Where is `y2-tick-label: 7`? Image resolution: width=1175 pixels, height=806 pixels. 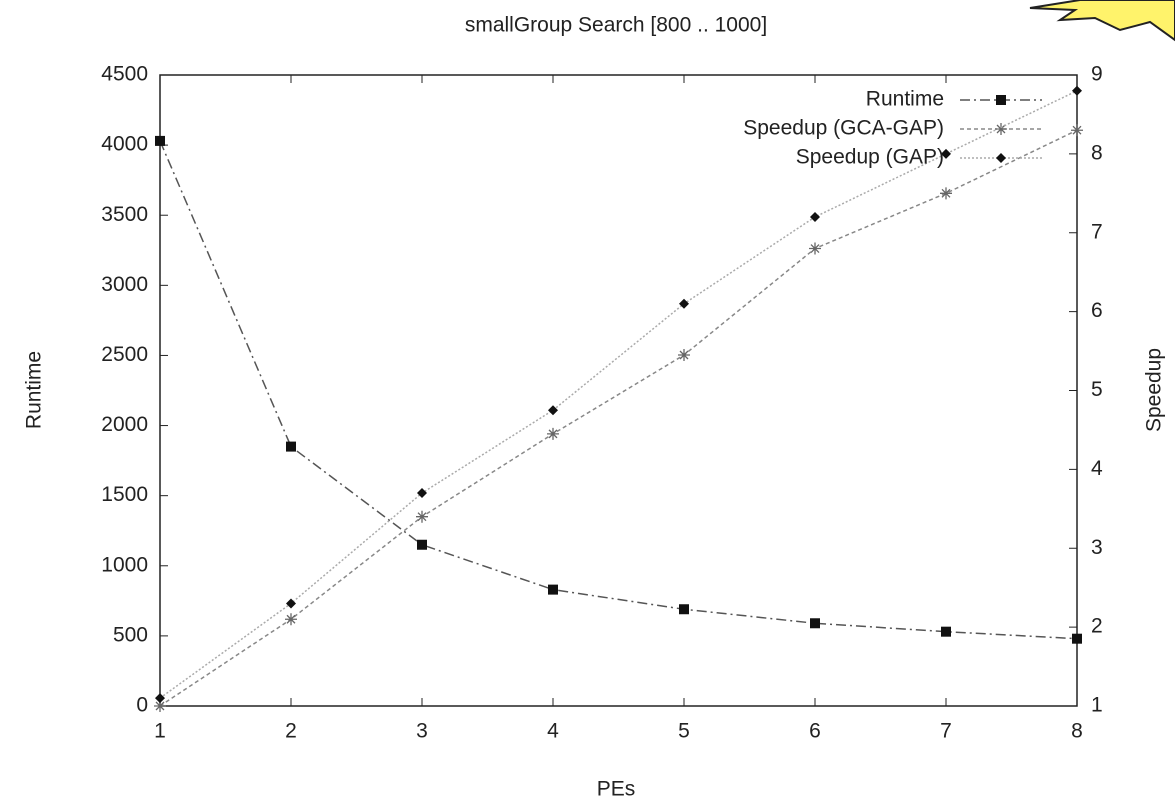
y2-tick-label: 7 is located at coordinates (1097, 231).